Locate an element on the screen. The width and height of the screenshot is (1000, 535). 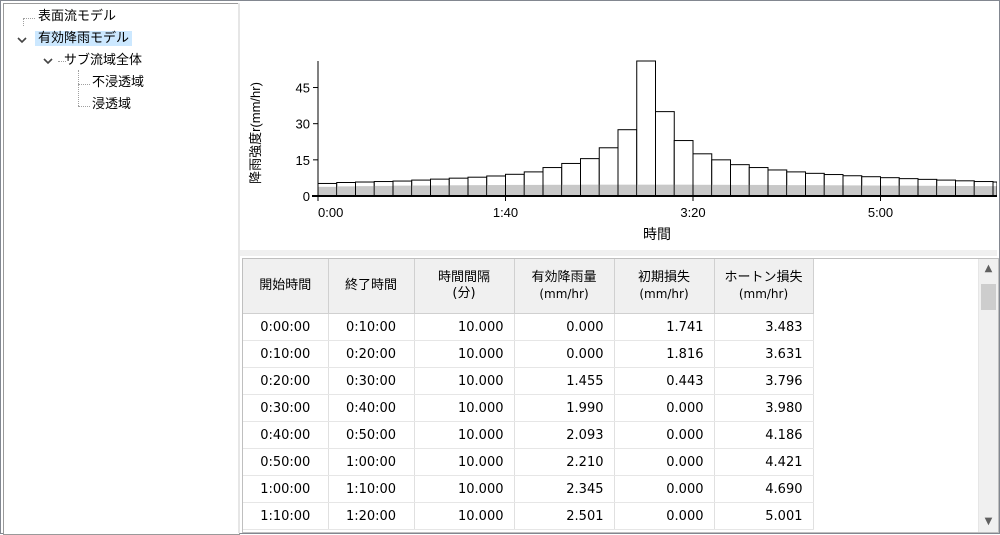
horizontal-splitter is located at coordinates (618, 253).